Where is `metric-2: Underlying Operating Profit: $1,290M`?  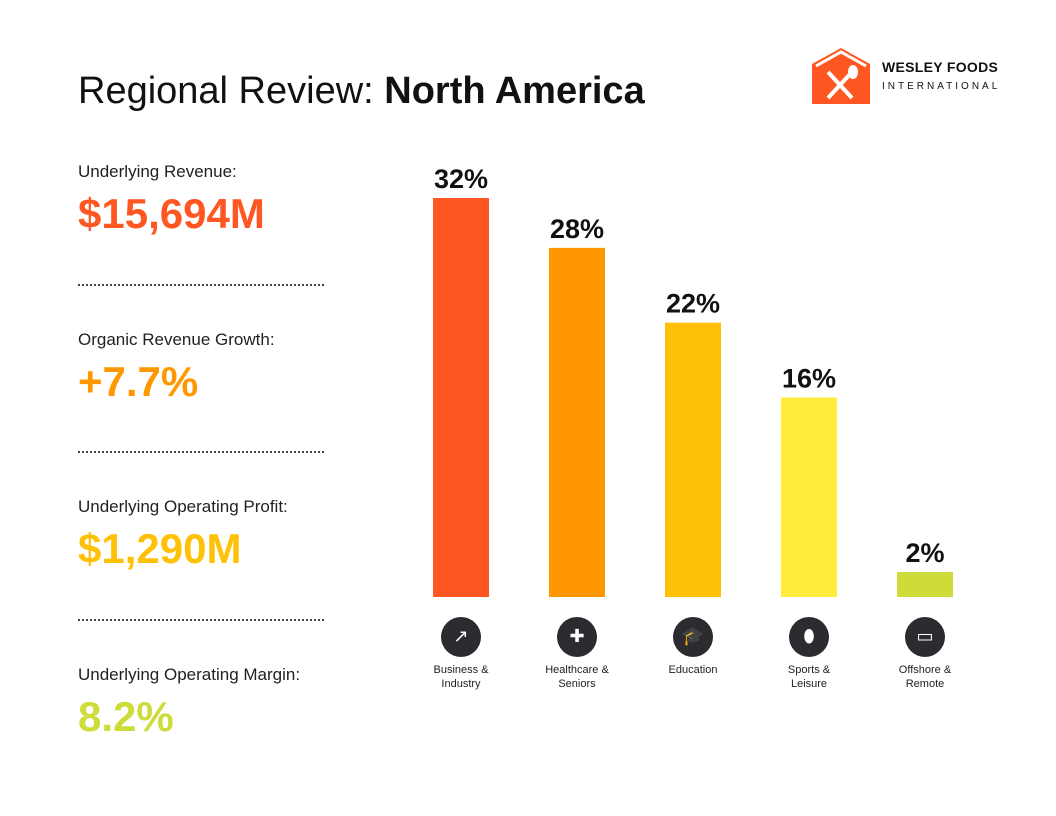
metric-2: Underlying Operating Profit: $1,290M is located at coordinates (183, 535).